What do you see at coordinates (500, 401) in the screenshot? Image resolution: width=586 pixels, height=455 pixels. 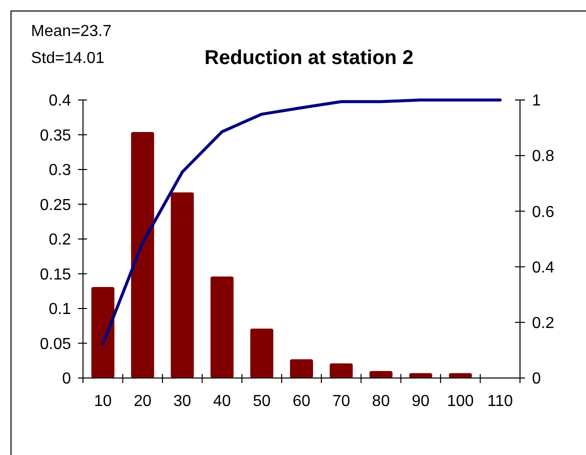 I see `x-tick-label: 110` at bounding box center [500, 401].